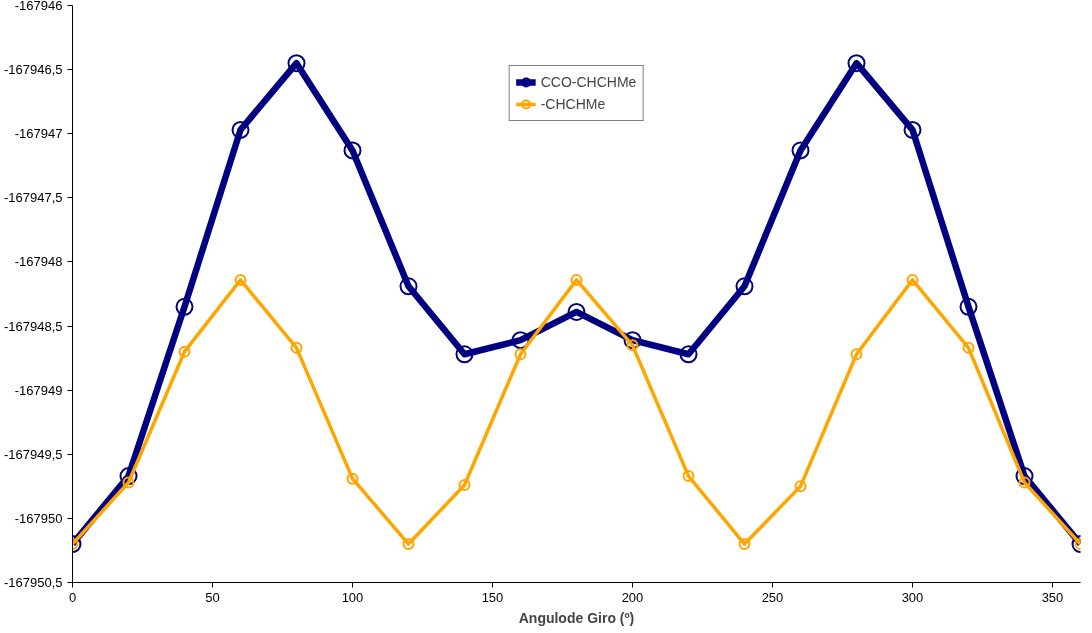 This screenshot has width=1092, height=633. What do you see at coordinates (352, 597) in the screenshot?
I see `x-tick-label: 100` at bounding box center [352, 597].